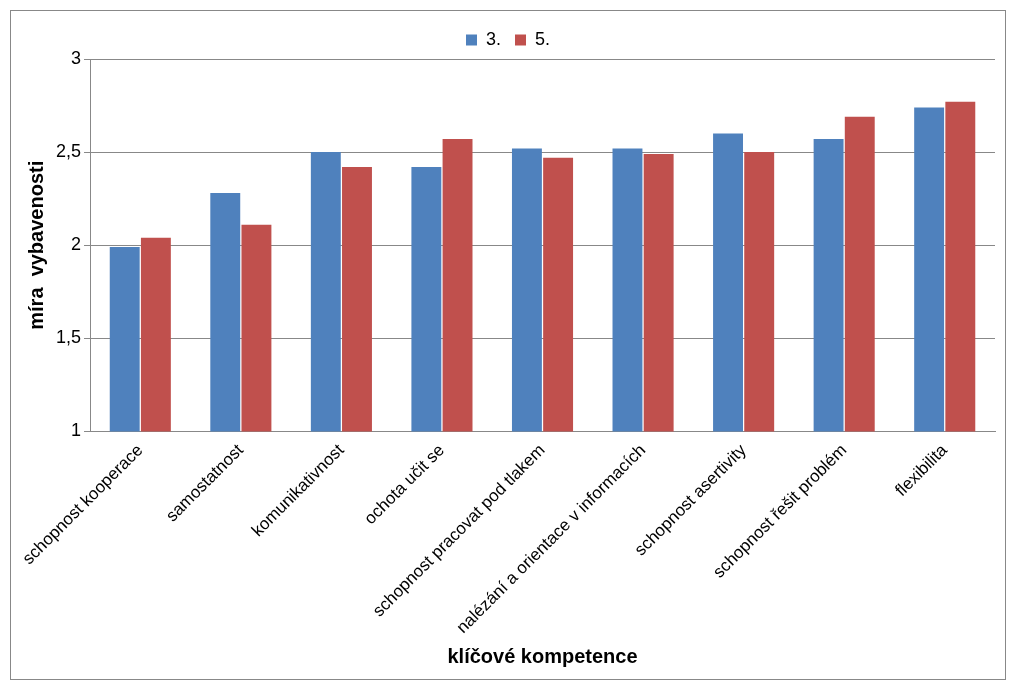 This screenshot has height=691, width=1018. I want to click on y-tick-label: 3, so click(76, 57).